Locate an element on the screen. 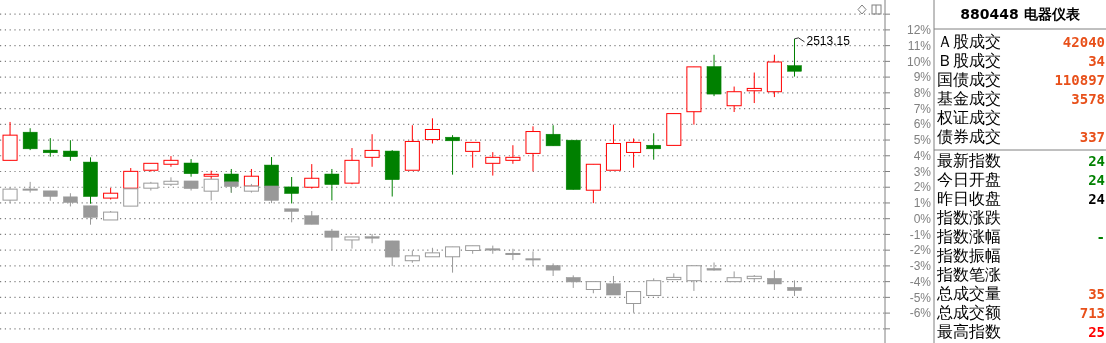 The image size is (1106, 343). category-label: Ｂ股成交 is located at coordinates (969, 60).